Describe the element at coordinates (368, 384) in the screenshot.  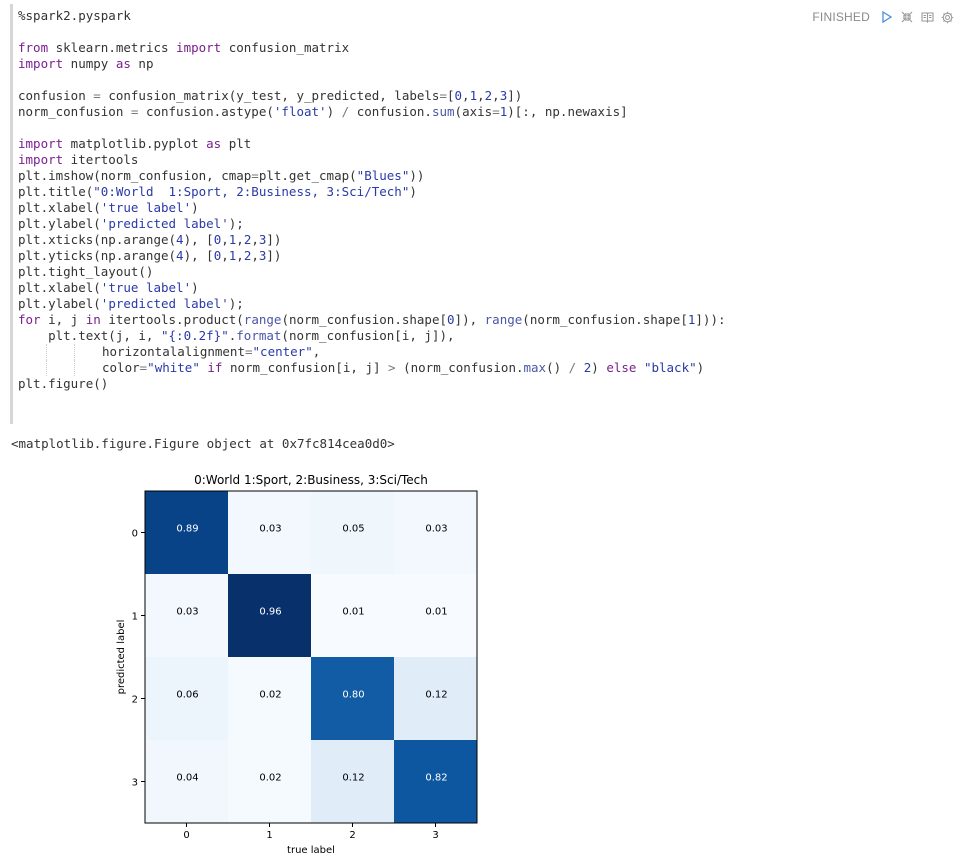
I see `code-line: plt.figure()` at that location.